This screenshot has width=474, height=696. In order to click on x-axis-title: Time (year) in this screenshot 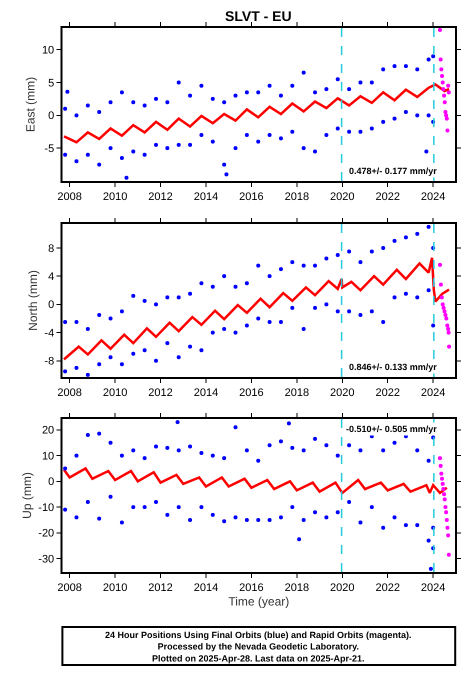, I will do `click(259, 601)`.